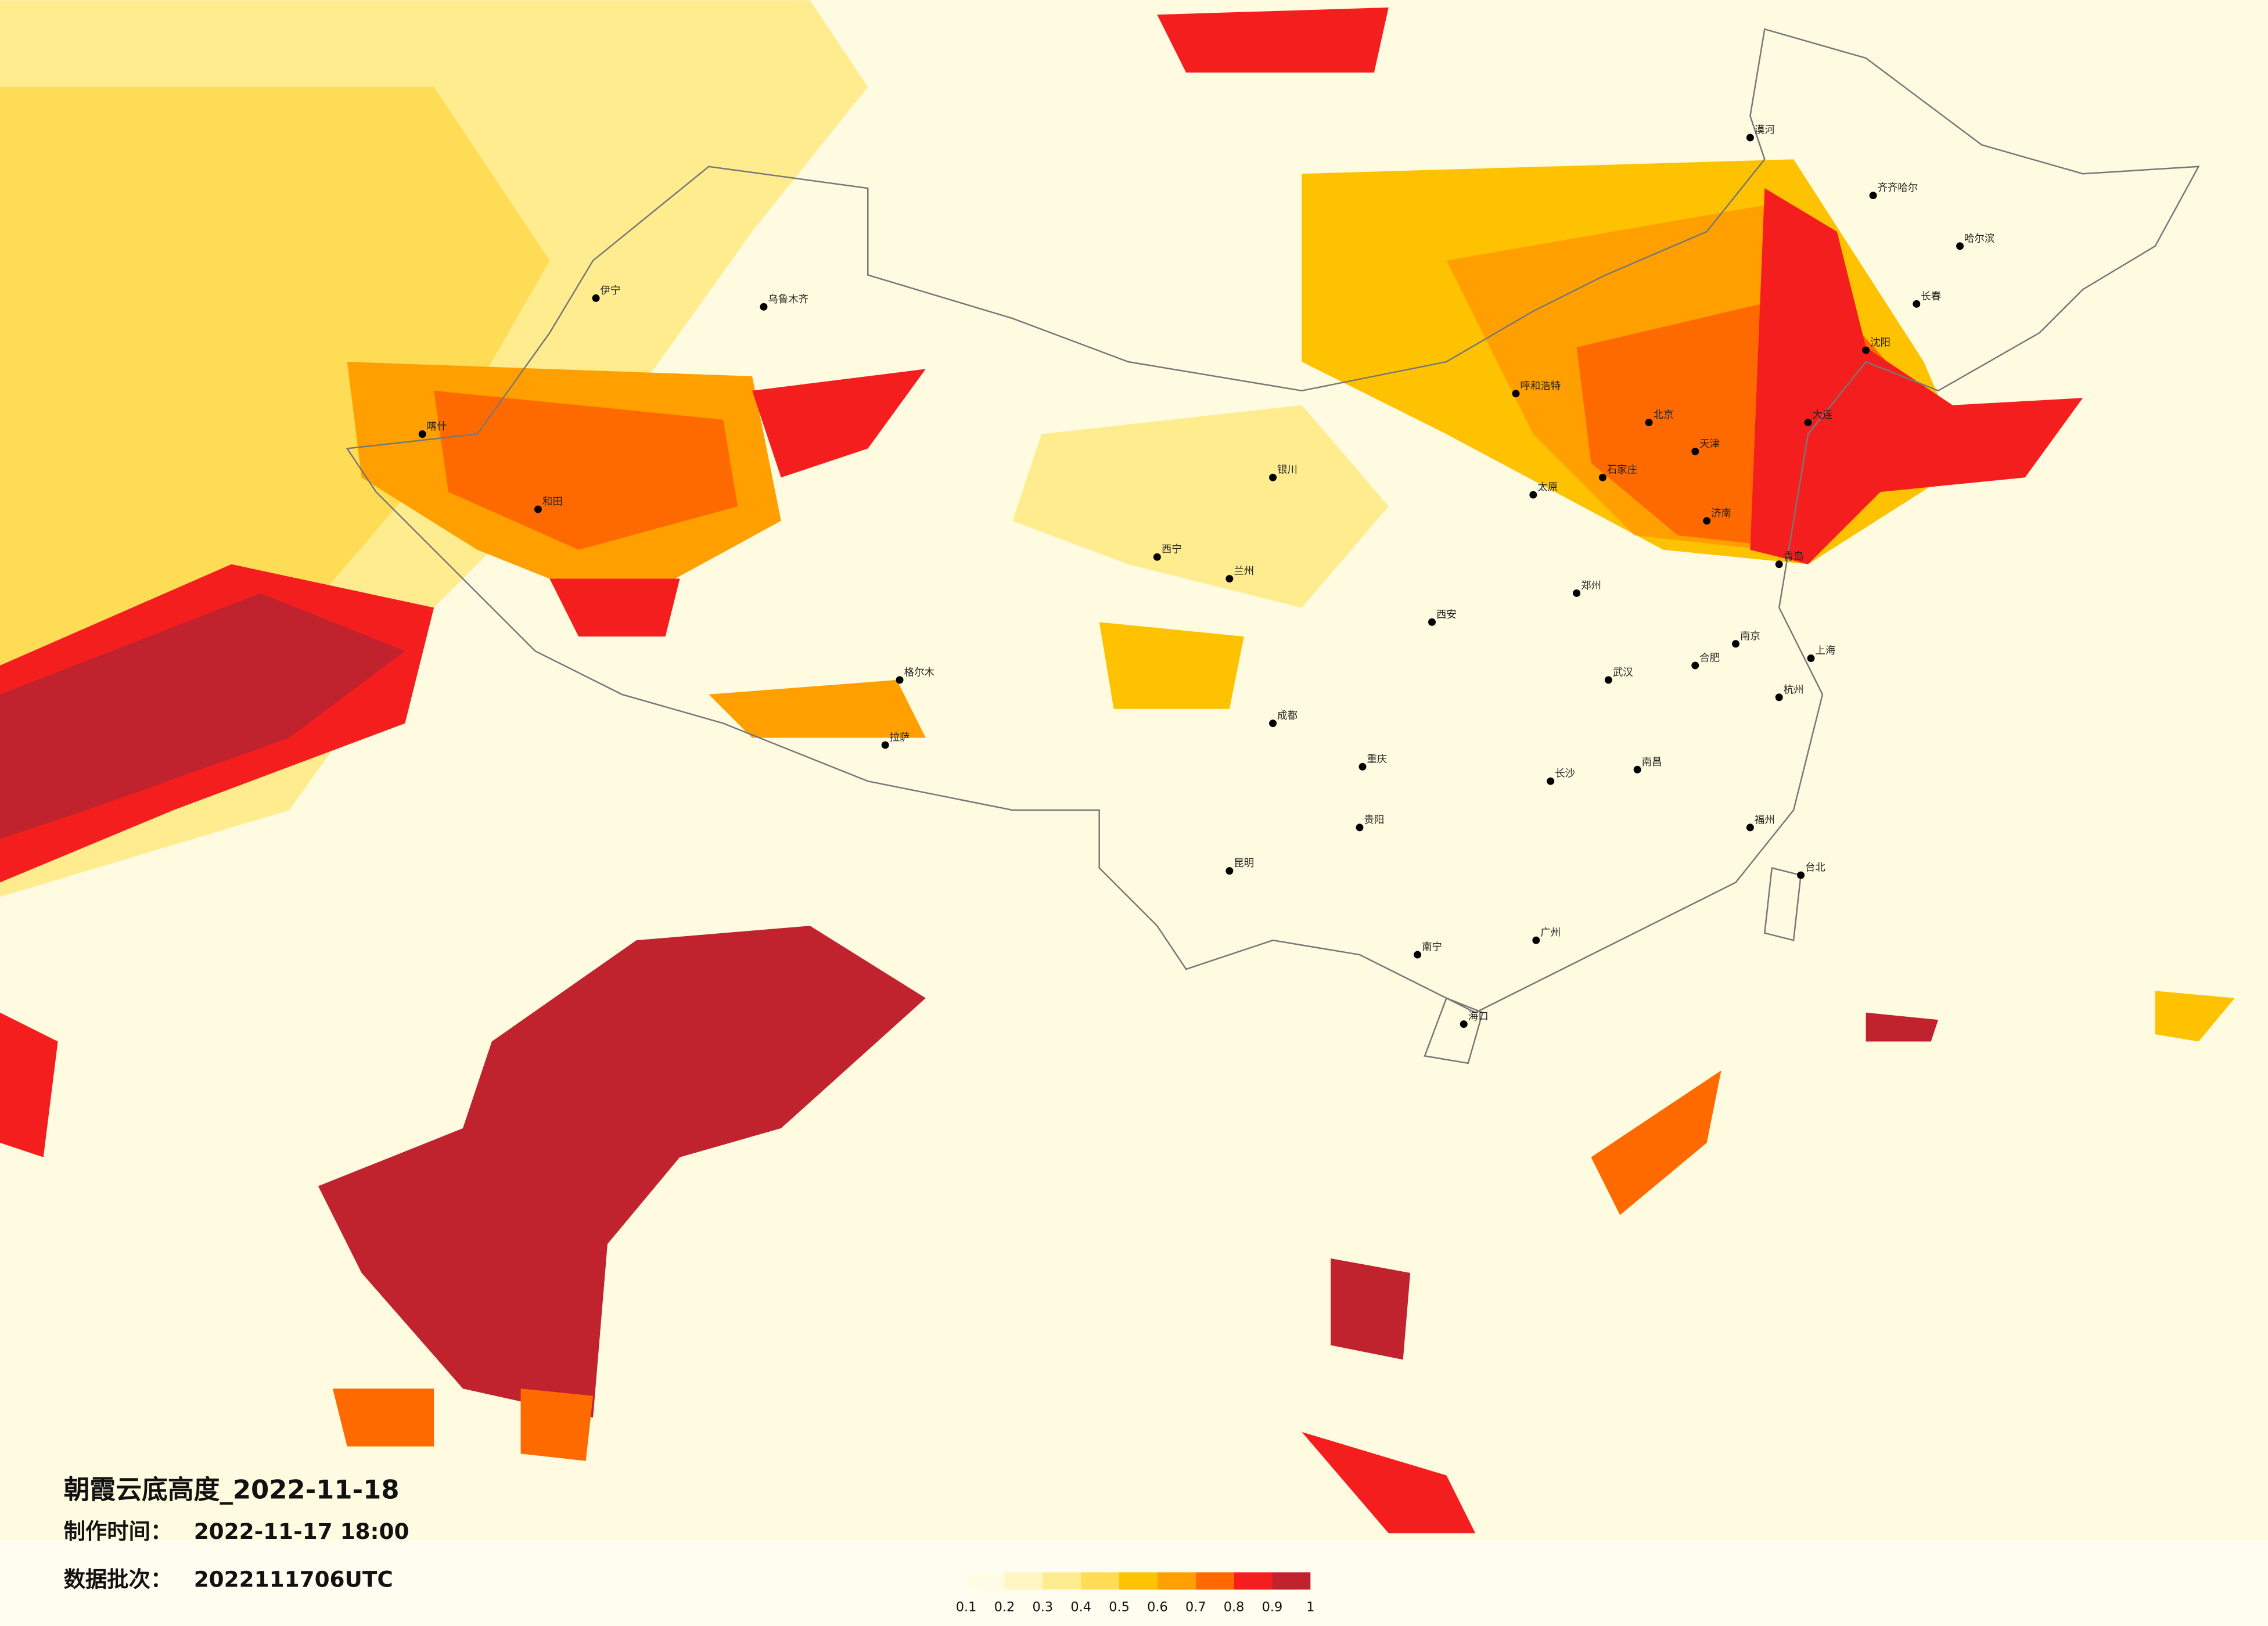 The width and height of the screenshot is (2268, 1626). I want to click on legend-tick: 0.2, so click(1004, 1607).